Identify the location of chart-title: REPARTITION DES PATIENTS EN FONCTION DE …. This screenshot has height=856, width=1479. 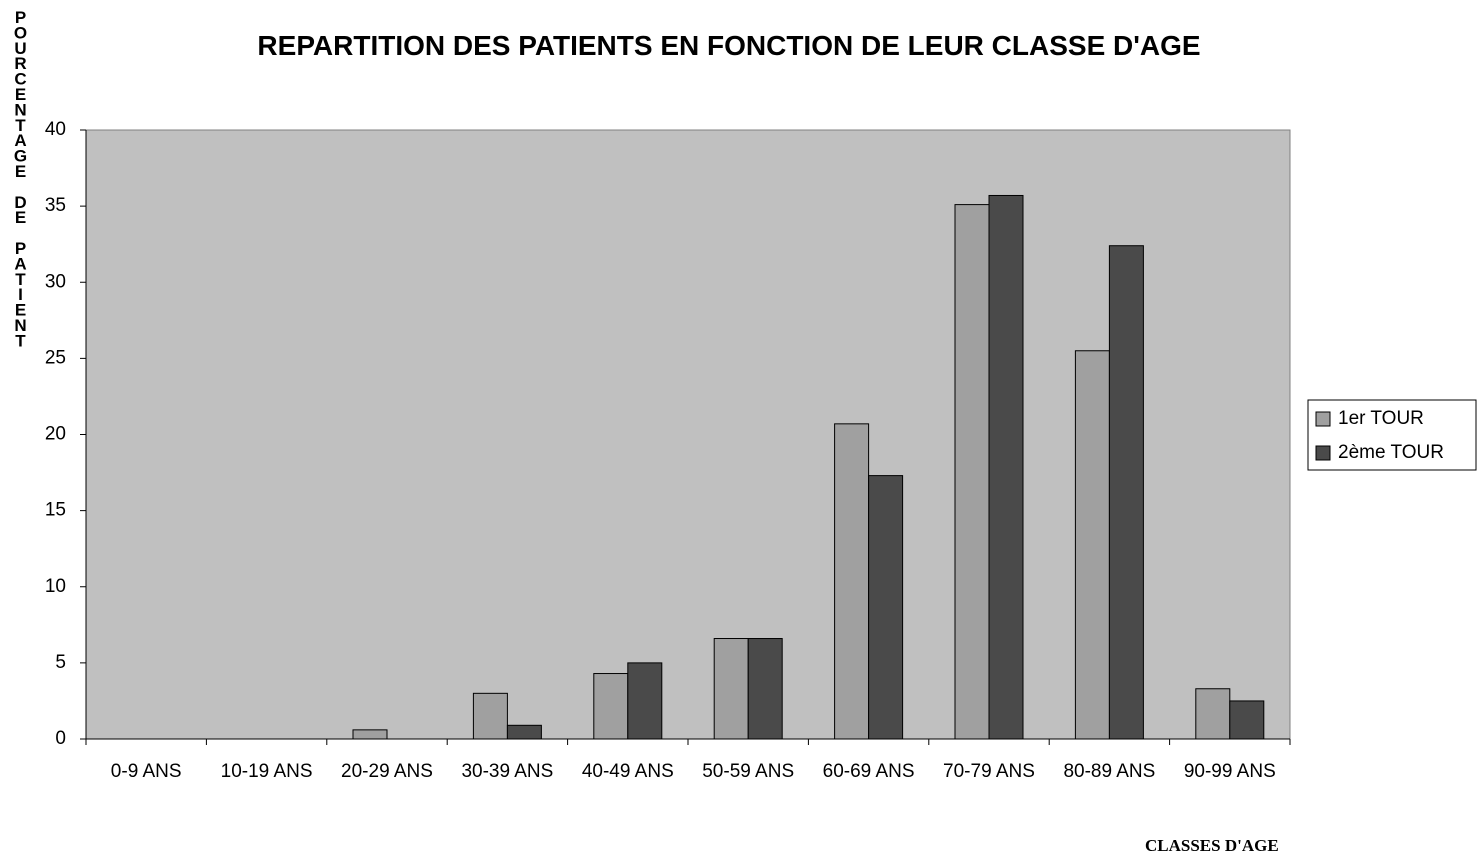
(729, 45).